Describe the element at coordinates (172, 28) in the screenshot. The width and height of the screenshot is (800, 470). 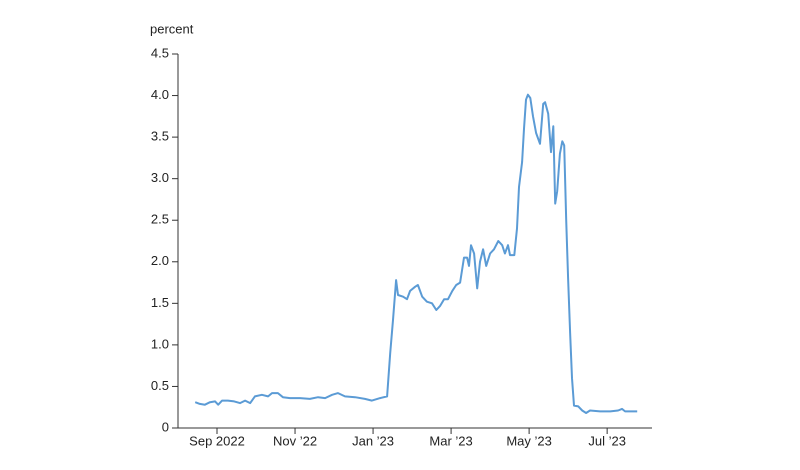
I see `y-axis-label: percent` at that location.